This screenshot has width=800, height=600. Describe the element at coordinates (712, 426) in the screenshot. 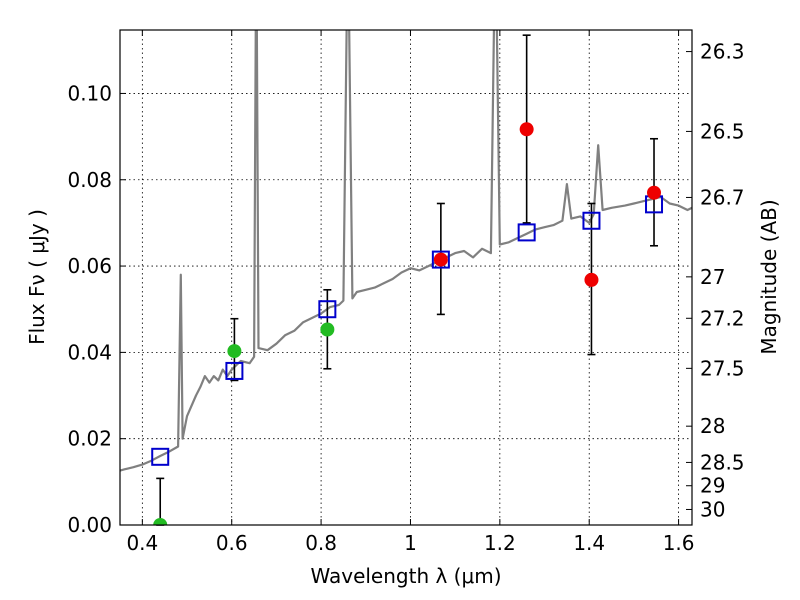

I see `right-tick-label: 28` at that location.